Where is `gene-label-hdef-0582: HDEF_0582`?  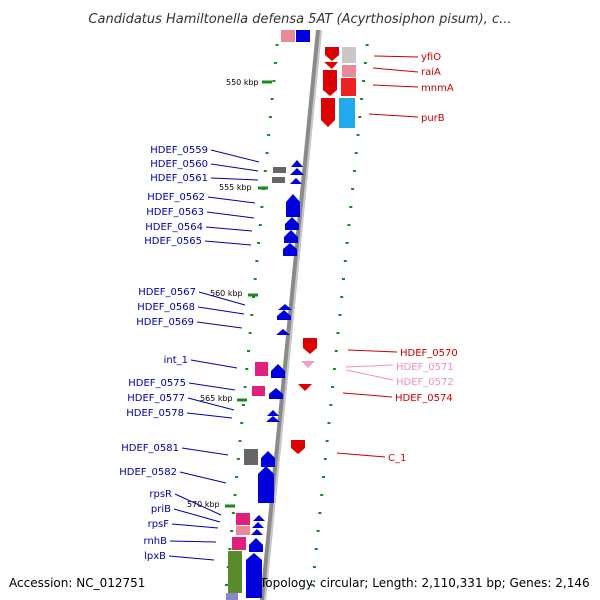
gene-label-hdef-0582: HDEF_0582 is located at coordinates (173, 475).